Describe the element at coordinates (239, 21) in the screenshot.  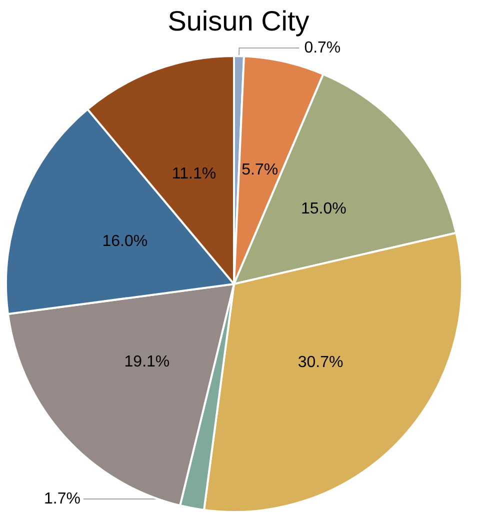
I see `chart-title: Suisun City` at that location.